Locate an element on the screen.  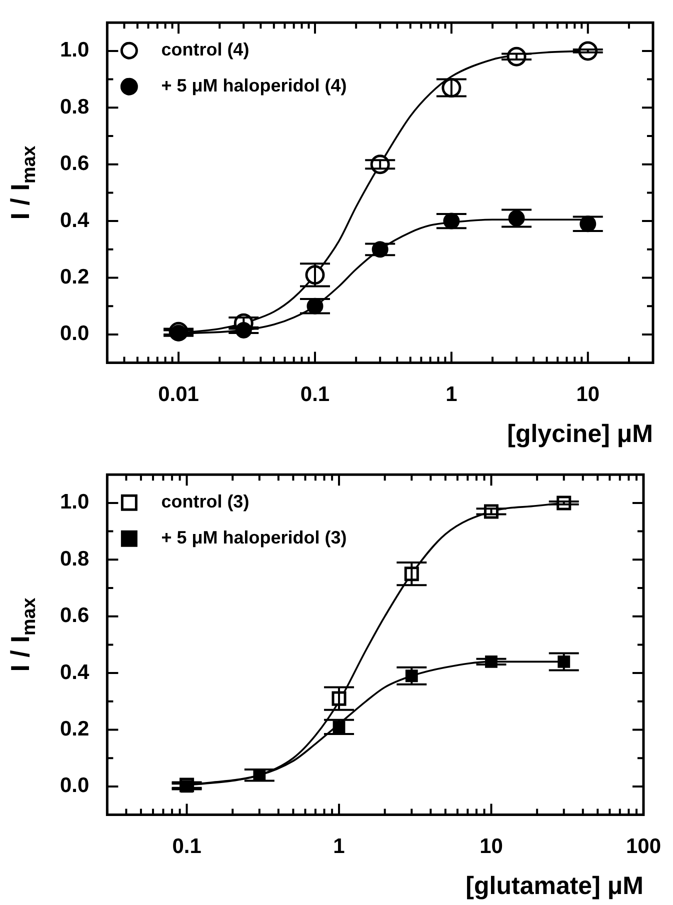
x-axis-title: [glutamate] μM is located at coordinates (555, 886).